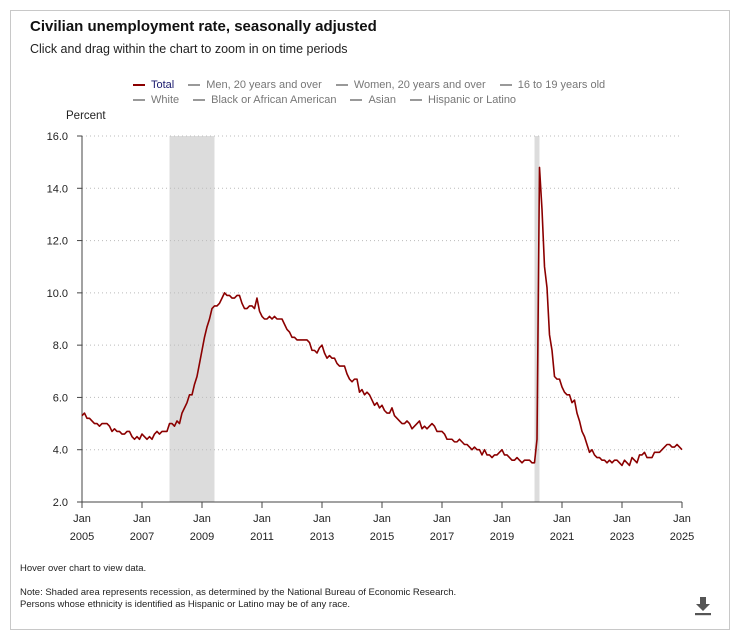  What do you see at coordinates (322, 537) in the screenshot?
I see `x-tick-label-year: 2013` at bounding box center [322, 537].